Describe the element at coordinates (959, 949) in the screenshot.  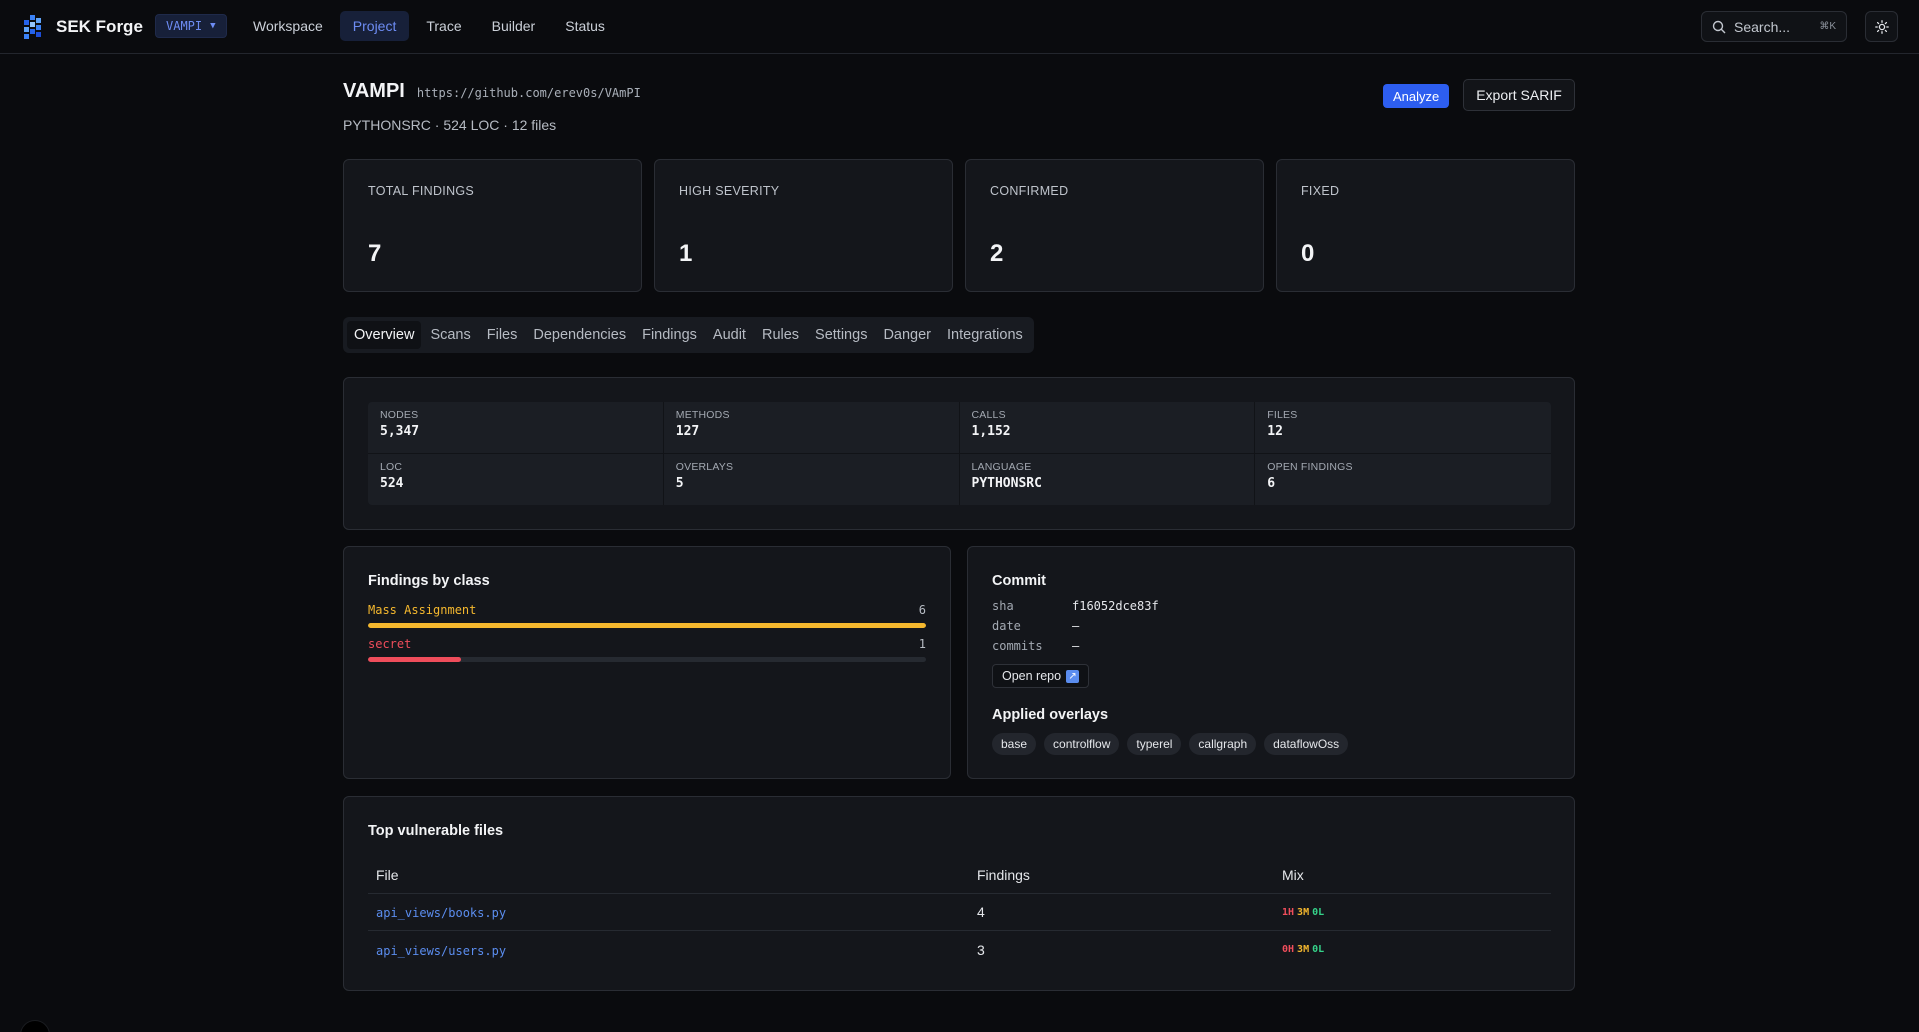
I see `table-row: api_views/users.py 3 0H 3M 0L` at that location.